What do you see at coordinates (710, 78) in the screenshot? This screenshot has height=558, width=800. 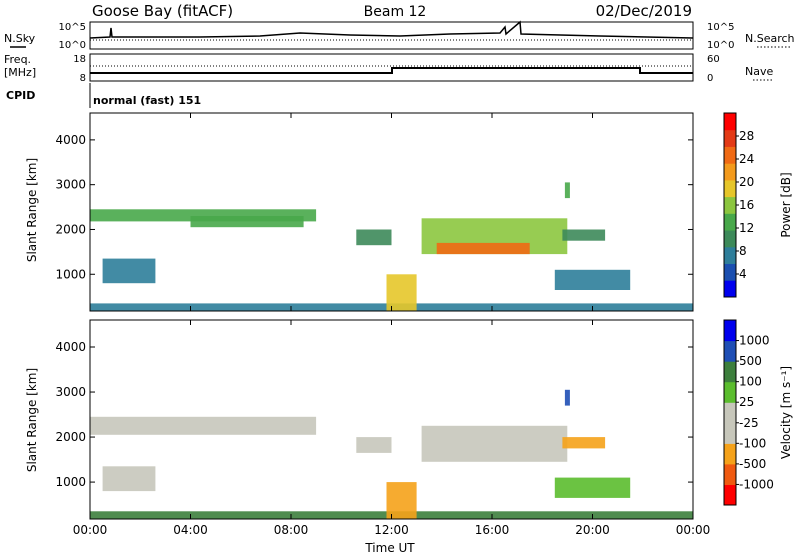 I see `nave-ytick-bottom: 0` at bounding box center [710, 78].